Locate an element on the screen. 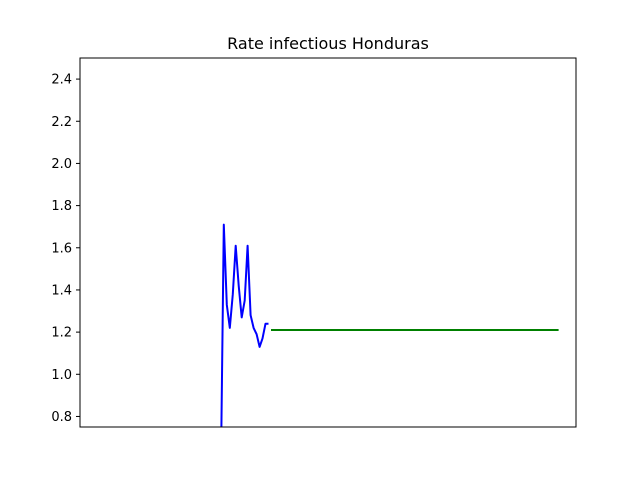  y-axis: 0.8 1.0 1.2 1.4 1.6 1.8 2.0 2.2 2.4 is located at coordinates (65, 249).